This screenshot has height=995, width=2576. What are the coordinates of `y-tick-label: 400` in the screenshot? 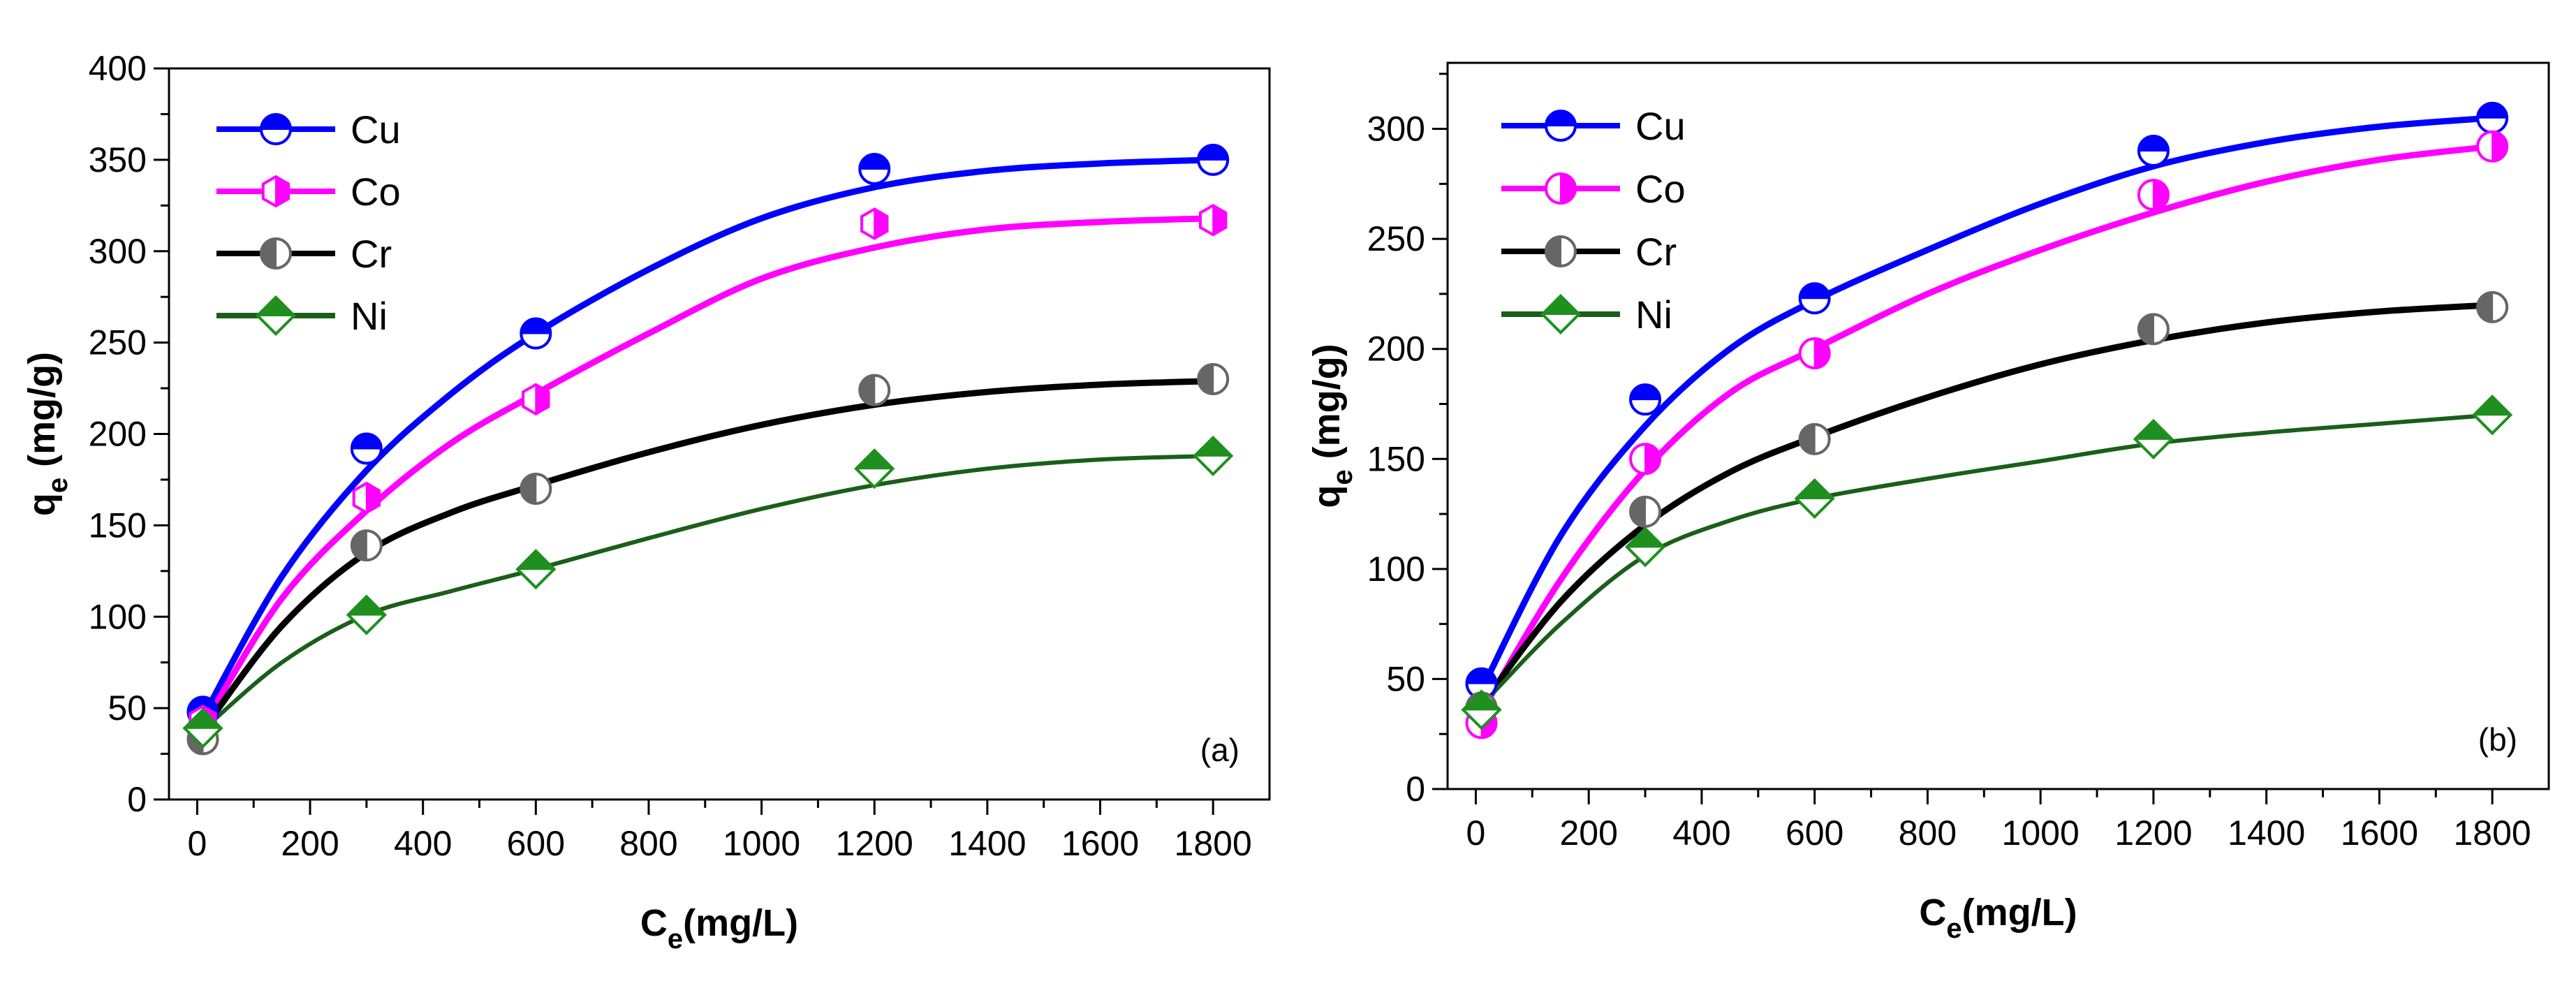 It's located at (118, 68).